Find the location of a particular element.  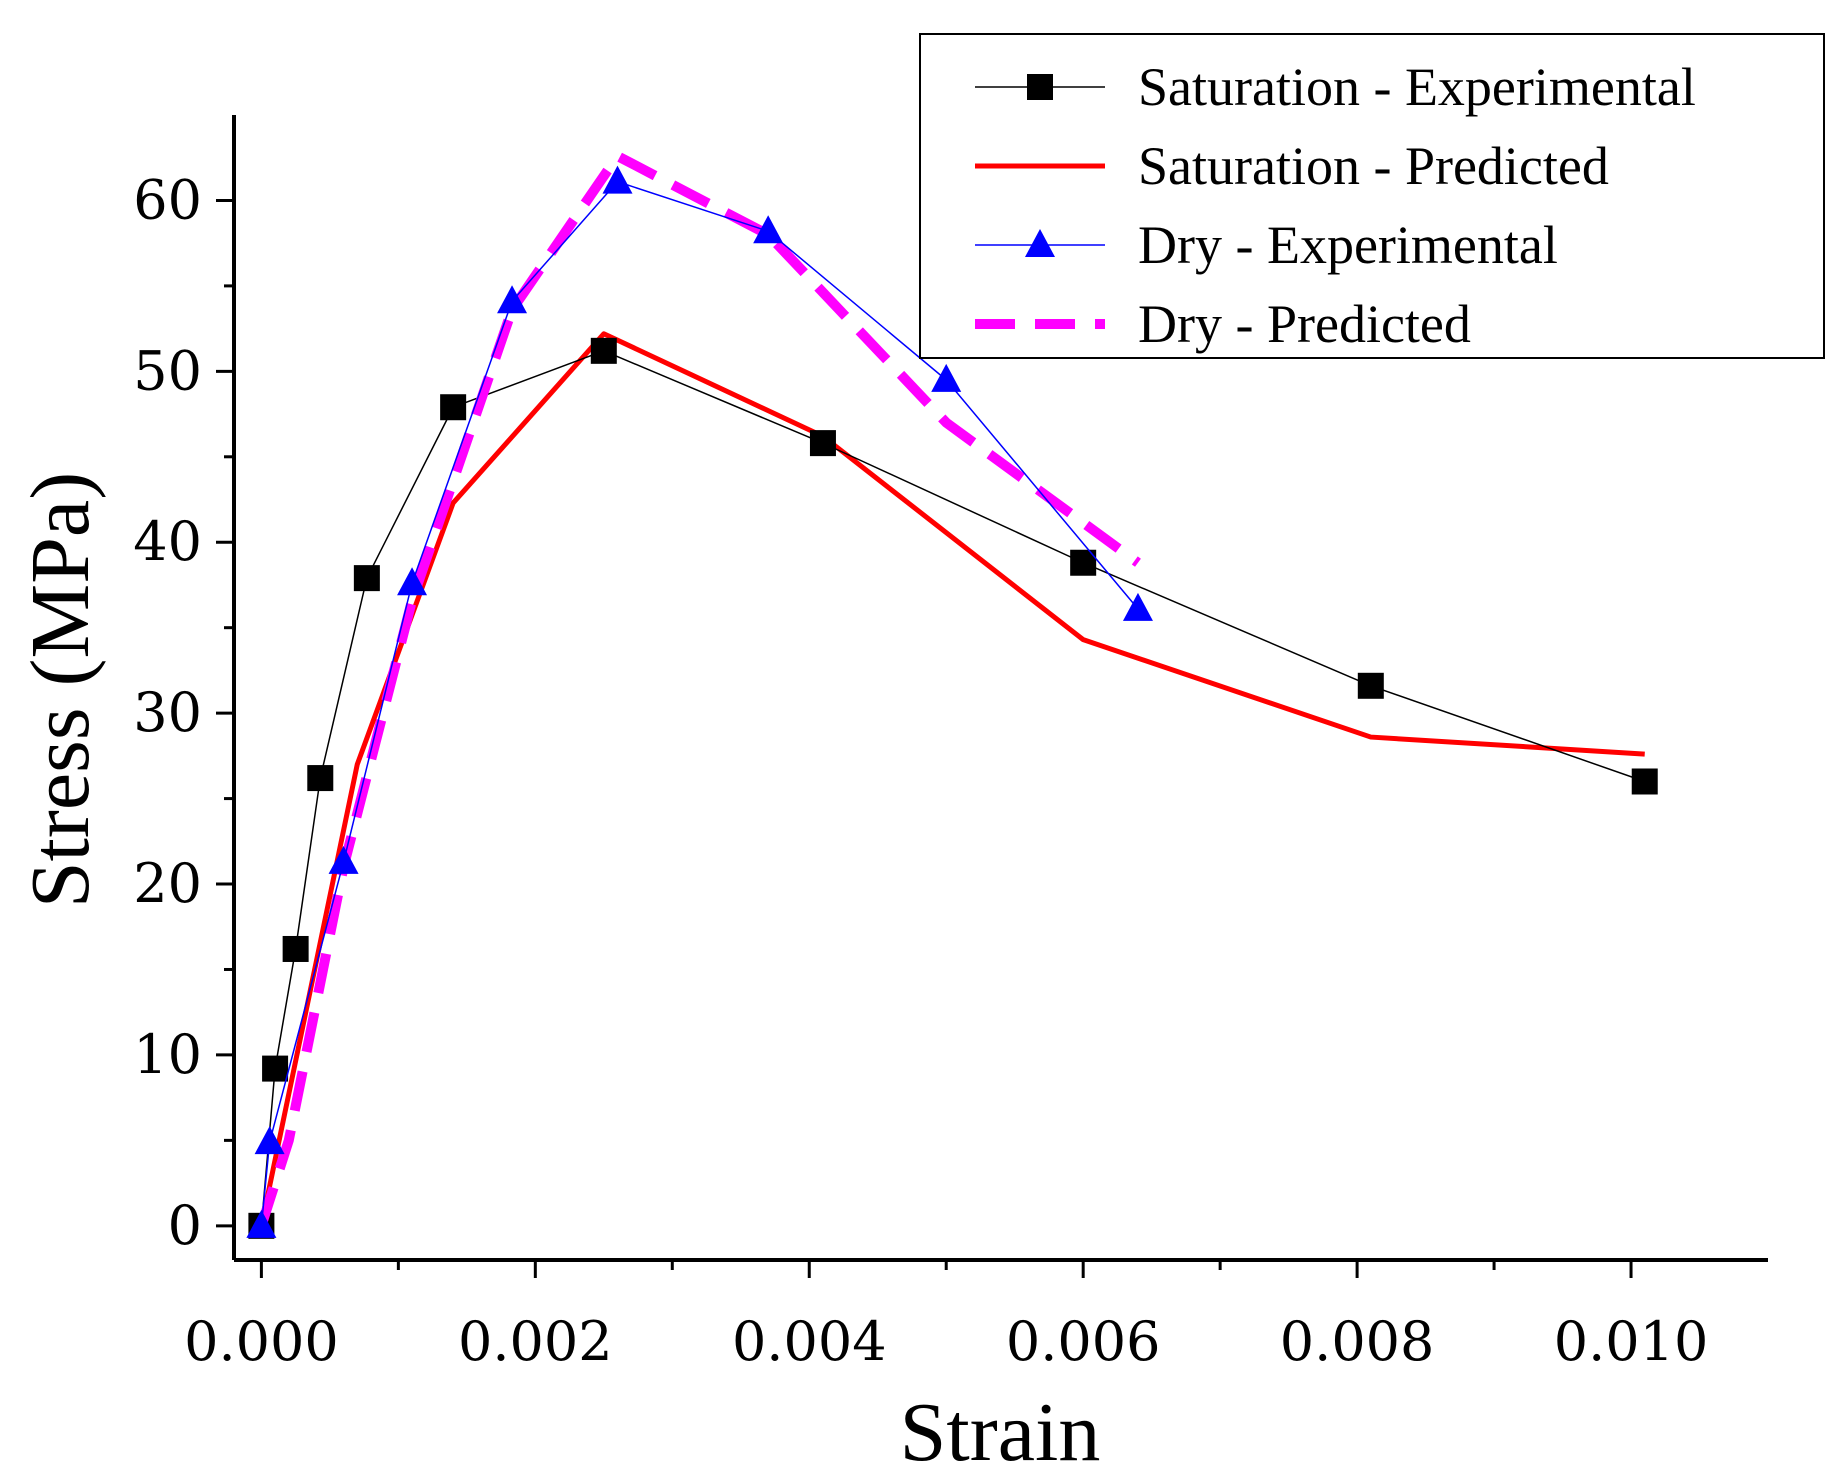

x-tick-label: 0.000 is located at coordinates (261, 1341).